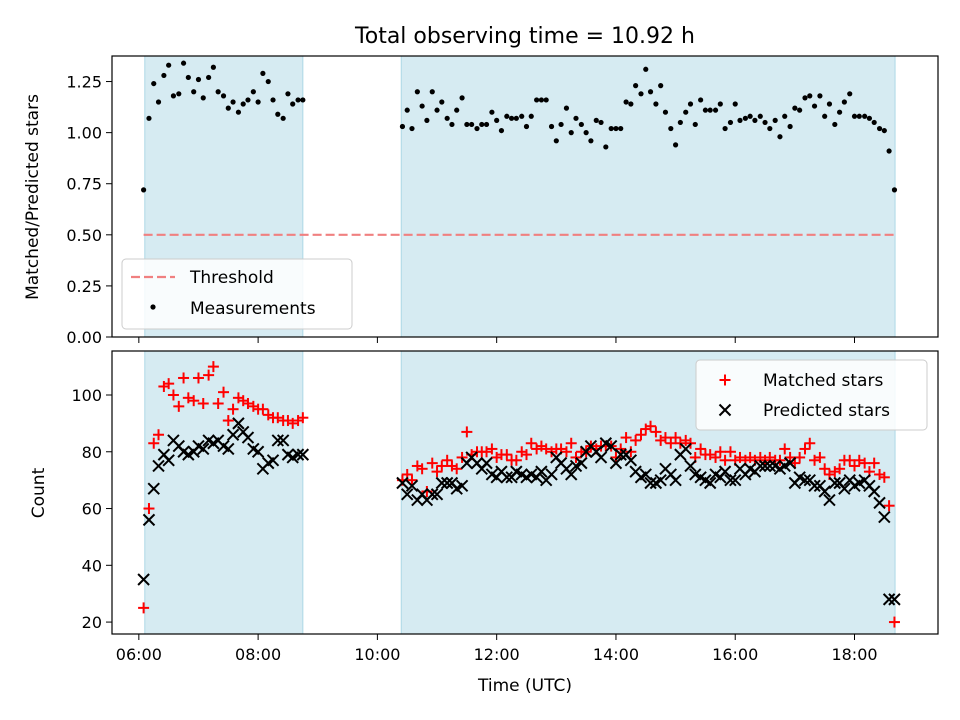  Describe the element at coordinates (524, 686) in the screenshot. I see `x-axis-label: Time (UTC)` at that location.